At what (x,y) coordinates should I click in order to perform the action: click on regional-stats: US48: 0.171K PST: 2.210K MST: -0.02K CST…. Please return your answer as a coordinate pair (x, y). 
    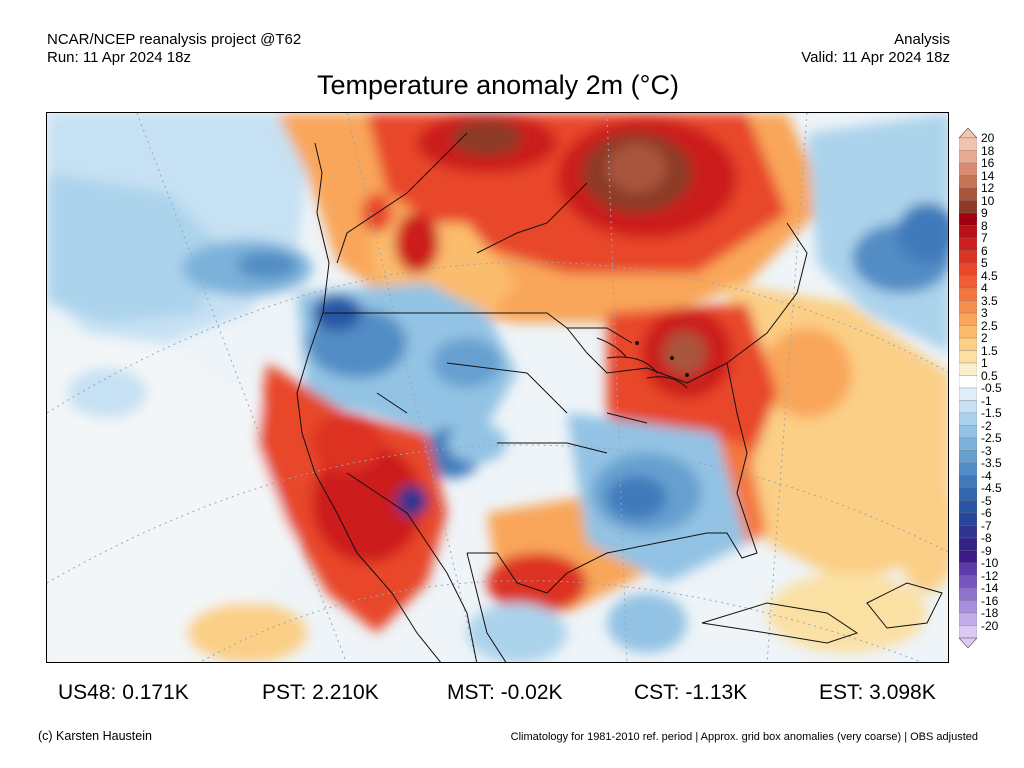
    Looking at the image, I should click on (512, 693).